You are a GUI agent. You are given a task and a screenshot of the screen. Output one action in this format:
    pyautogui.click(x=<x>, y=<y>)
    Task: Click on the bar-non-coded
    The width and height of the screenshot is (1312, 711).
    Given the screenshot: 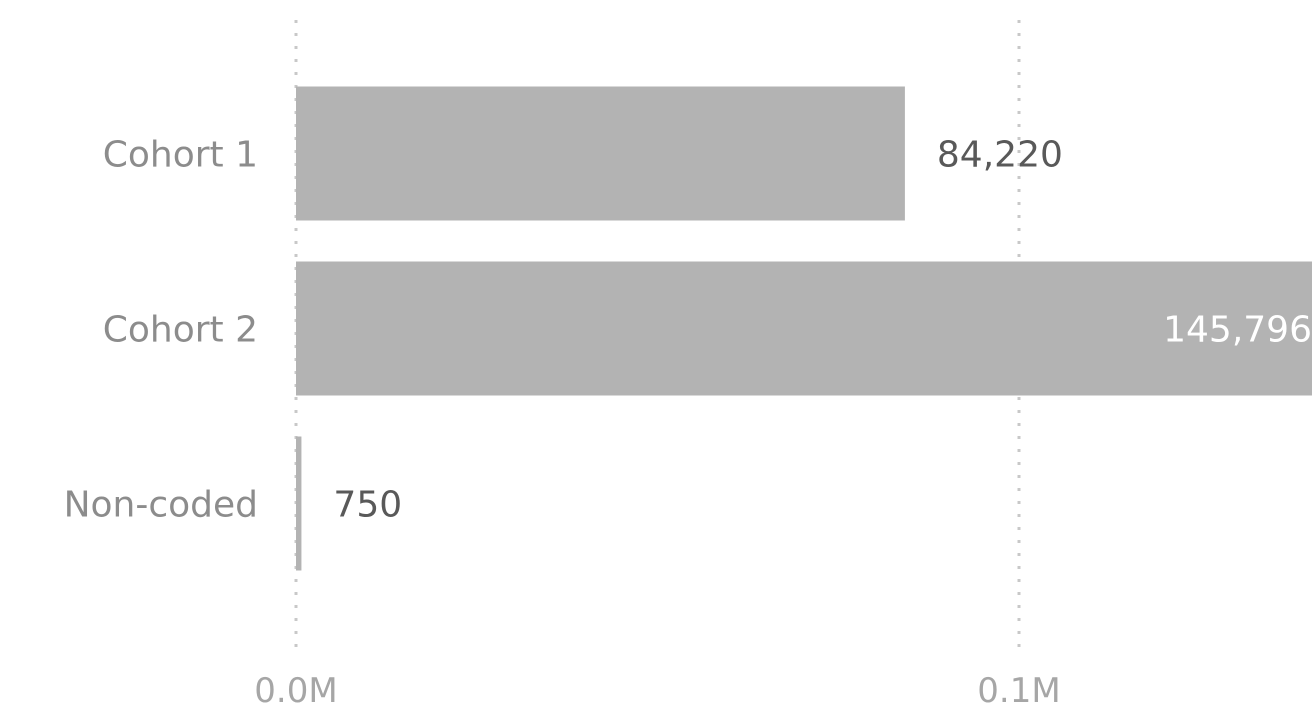 What is the action you would take?
    pyautogui.click(x=299, y=503)
    